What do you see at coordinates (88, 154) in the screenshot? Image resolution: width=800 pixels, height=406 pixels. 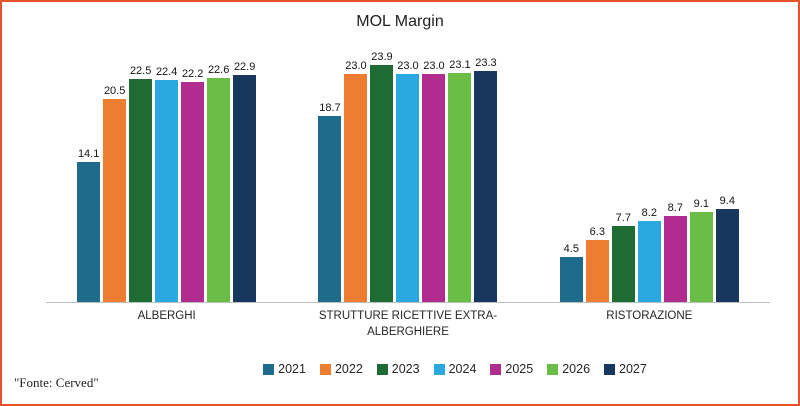 I see `bar-value-label: 14.1` at bounding box center [88, 154].